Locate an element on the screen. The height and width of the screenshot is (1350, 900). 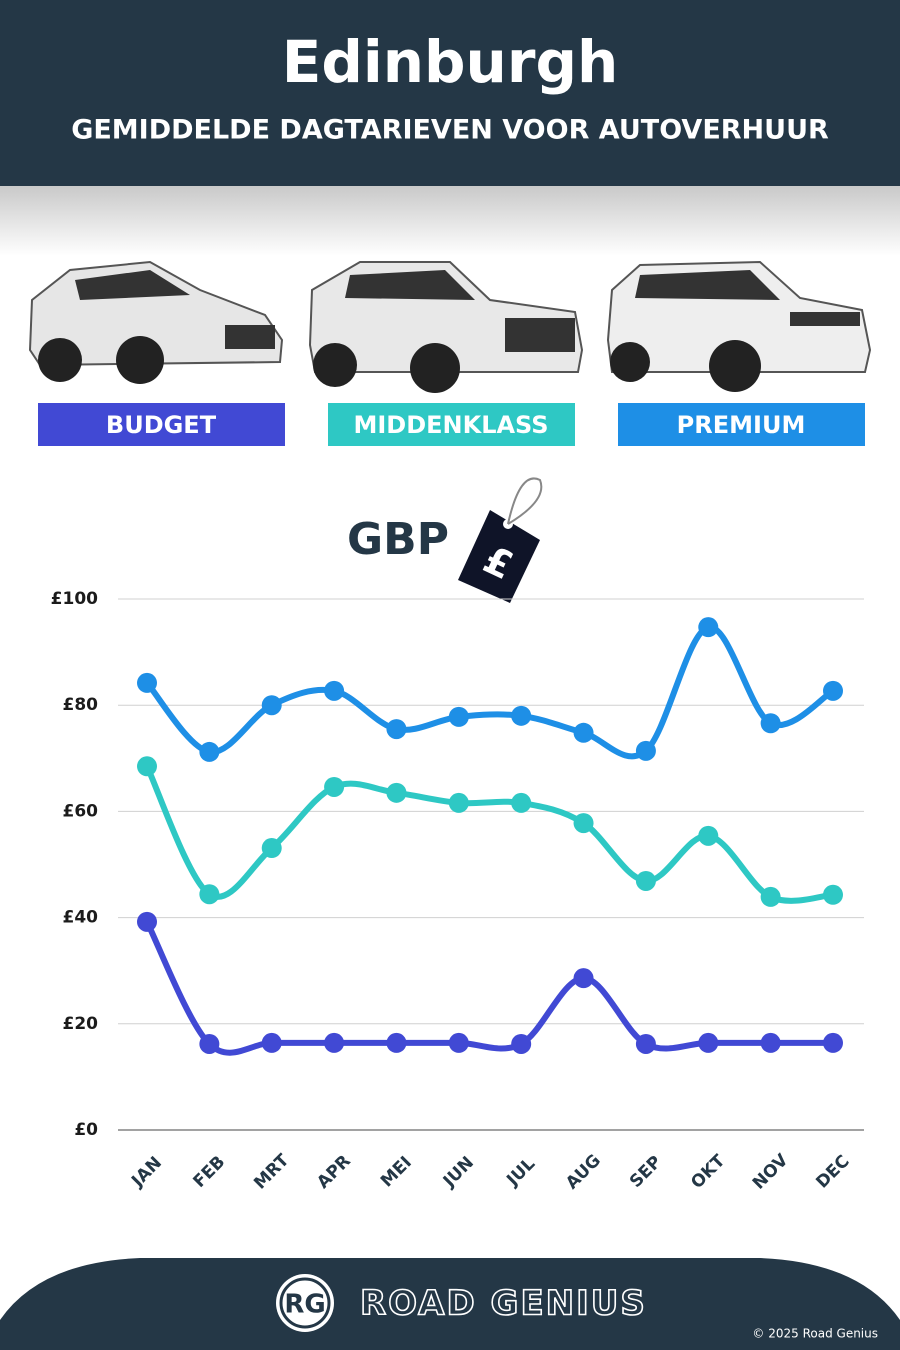
y-tick-label: £0 is located at coordinates (86, 1130).